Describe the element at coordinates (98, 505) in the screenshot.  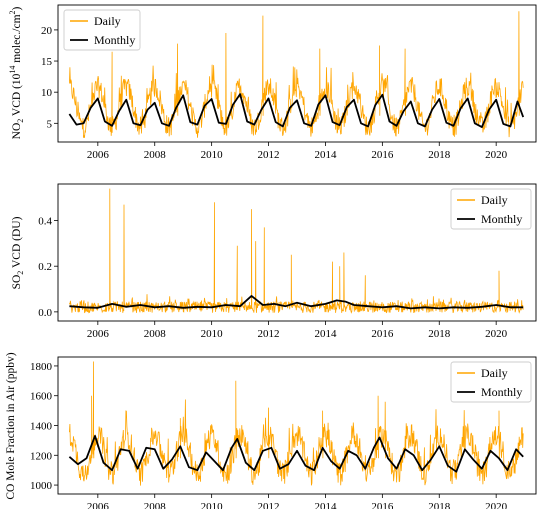
I see `co-x-tick-label: 2006` at that location.